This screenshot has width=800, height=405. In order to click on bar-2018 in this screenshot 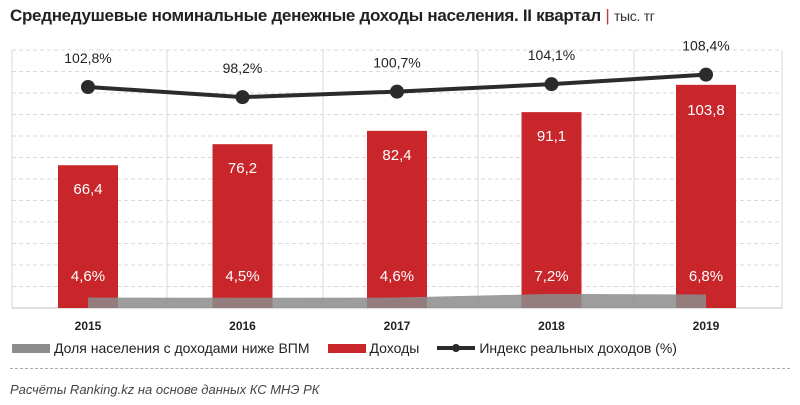, I will do `click(551, 210)`.